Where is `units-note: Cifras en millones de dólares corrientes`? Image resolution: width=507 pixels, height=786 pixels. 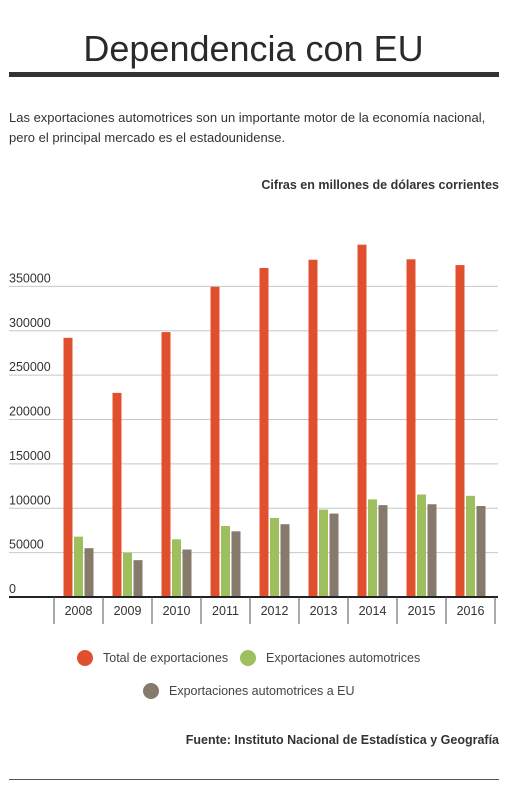 units-note: Cifras en millones de dólares corrientes is located at coordinates (380, 185).